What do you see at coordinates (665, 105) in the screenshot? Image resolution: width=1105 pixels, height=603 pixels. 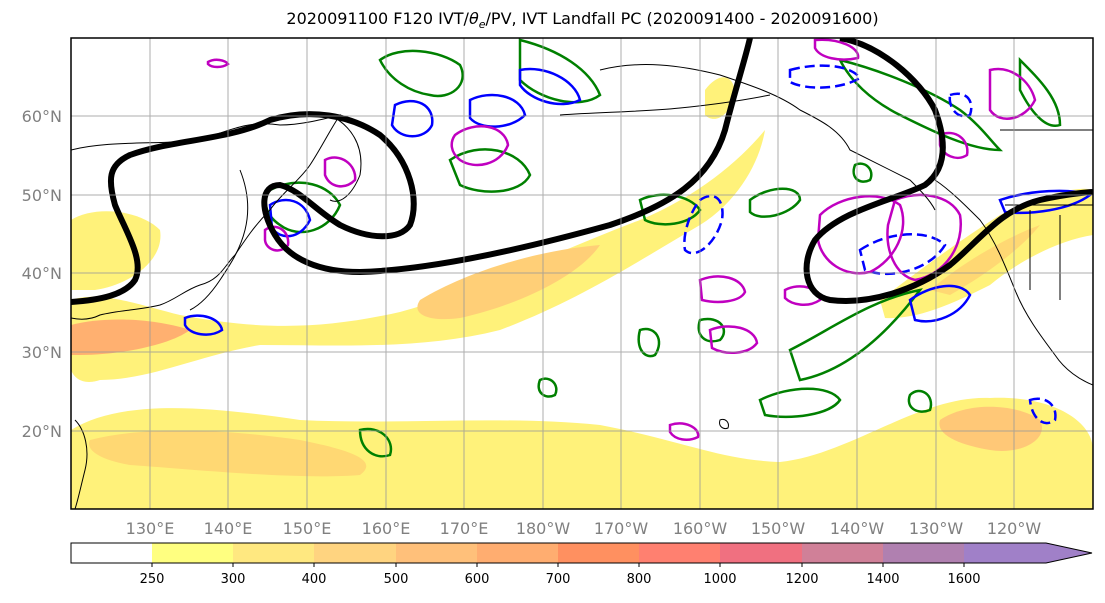 I see `aleutian-chain` at bounding box center [665, 105].